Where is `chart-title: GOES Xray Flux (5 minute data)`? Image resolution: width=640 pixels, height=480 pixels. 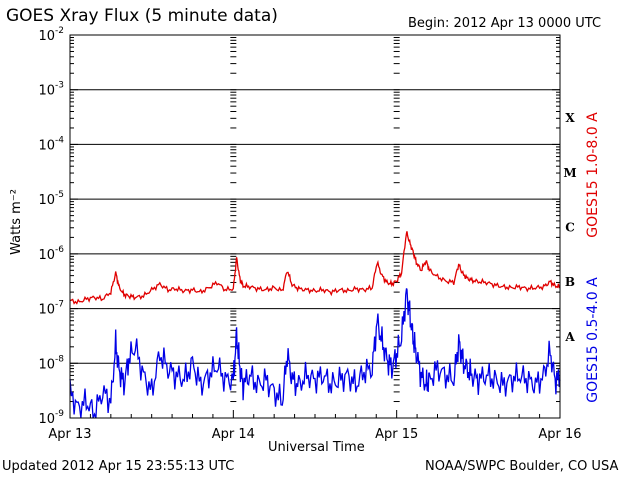
chart-title: GOES Xray Flux (5 minute data) is located at coordinates (142, 16).